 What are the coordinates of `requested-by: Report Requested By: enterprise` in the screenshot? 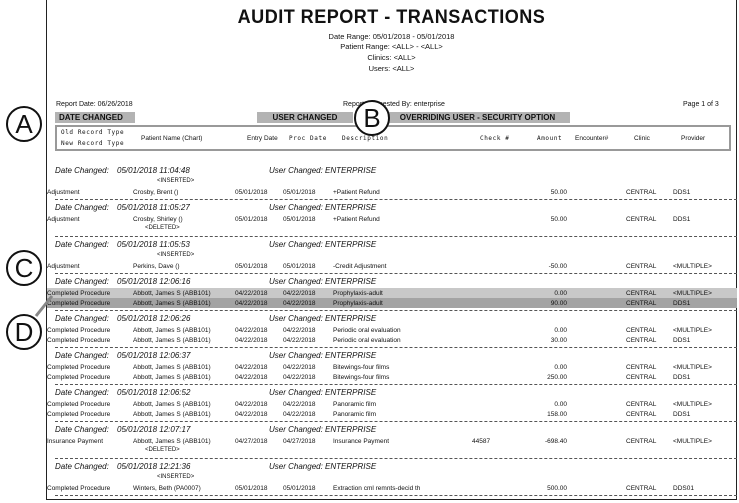 It's located at (394, 104).